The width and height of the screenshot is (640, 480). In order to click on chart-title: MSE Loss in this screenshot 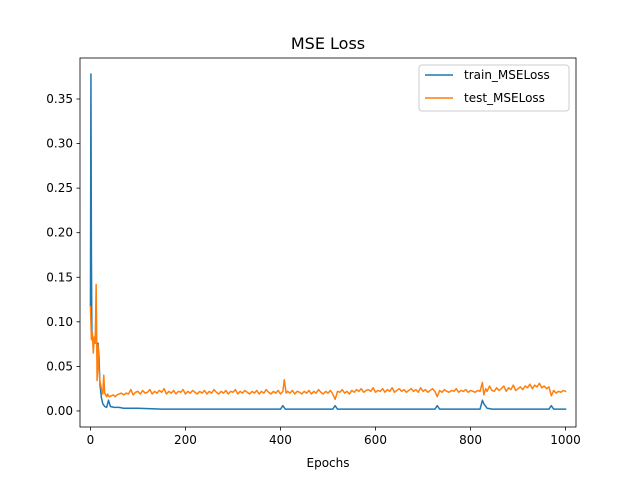, I will do `click(328, 43)`.